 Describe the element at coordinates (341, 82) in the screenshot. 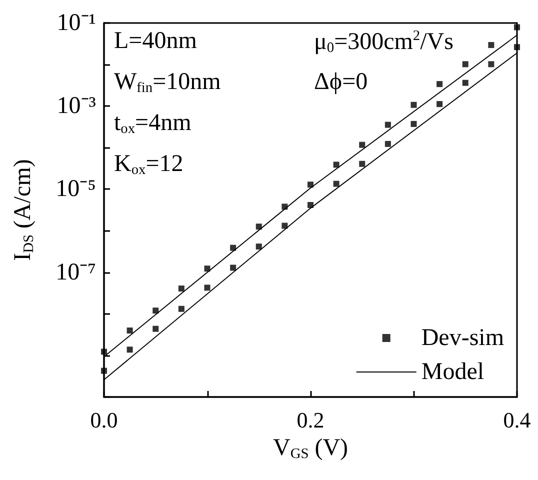

I see `annotation: Δϕ=0` at that location.